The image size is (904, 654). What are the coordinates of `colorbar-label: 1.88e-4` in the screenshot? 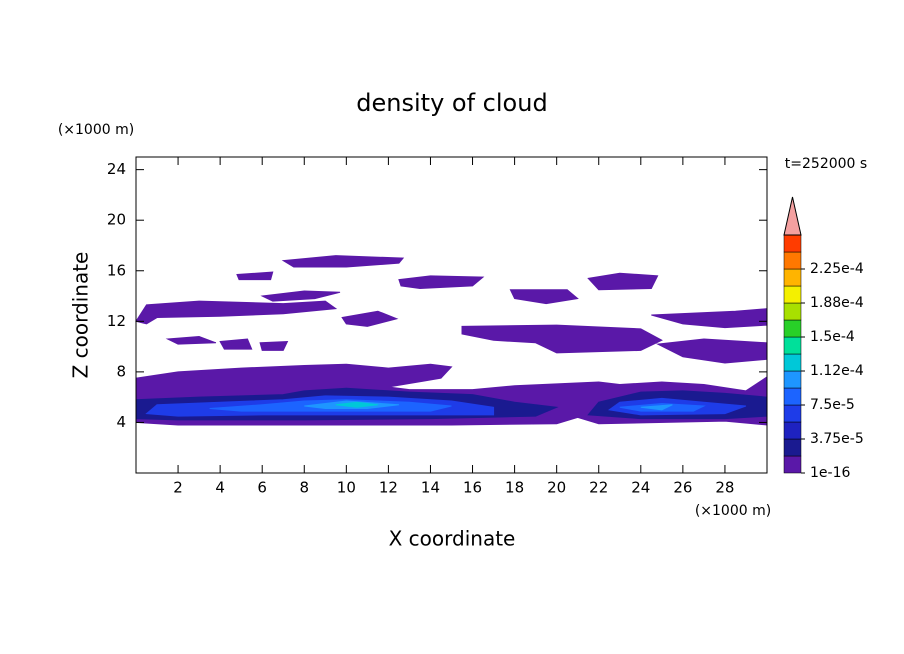 It's located at (837, 303).